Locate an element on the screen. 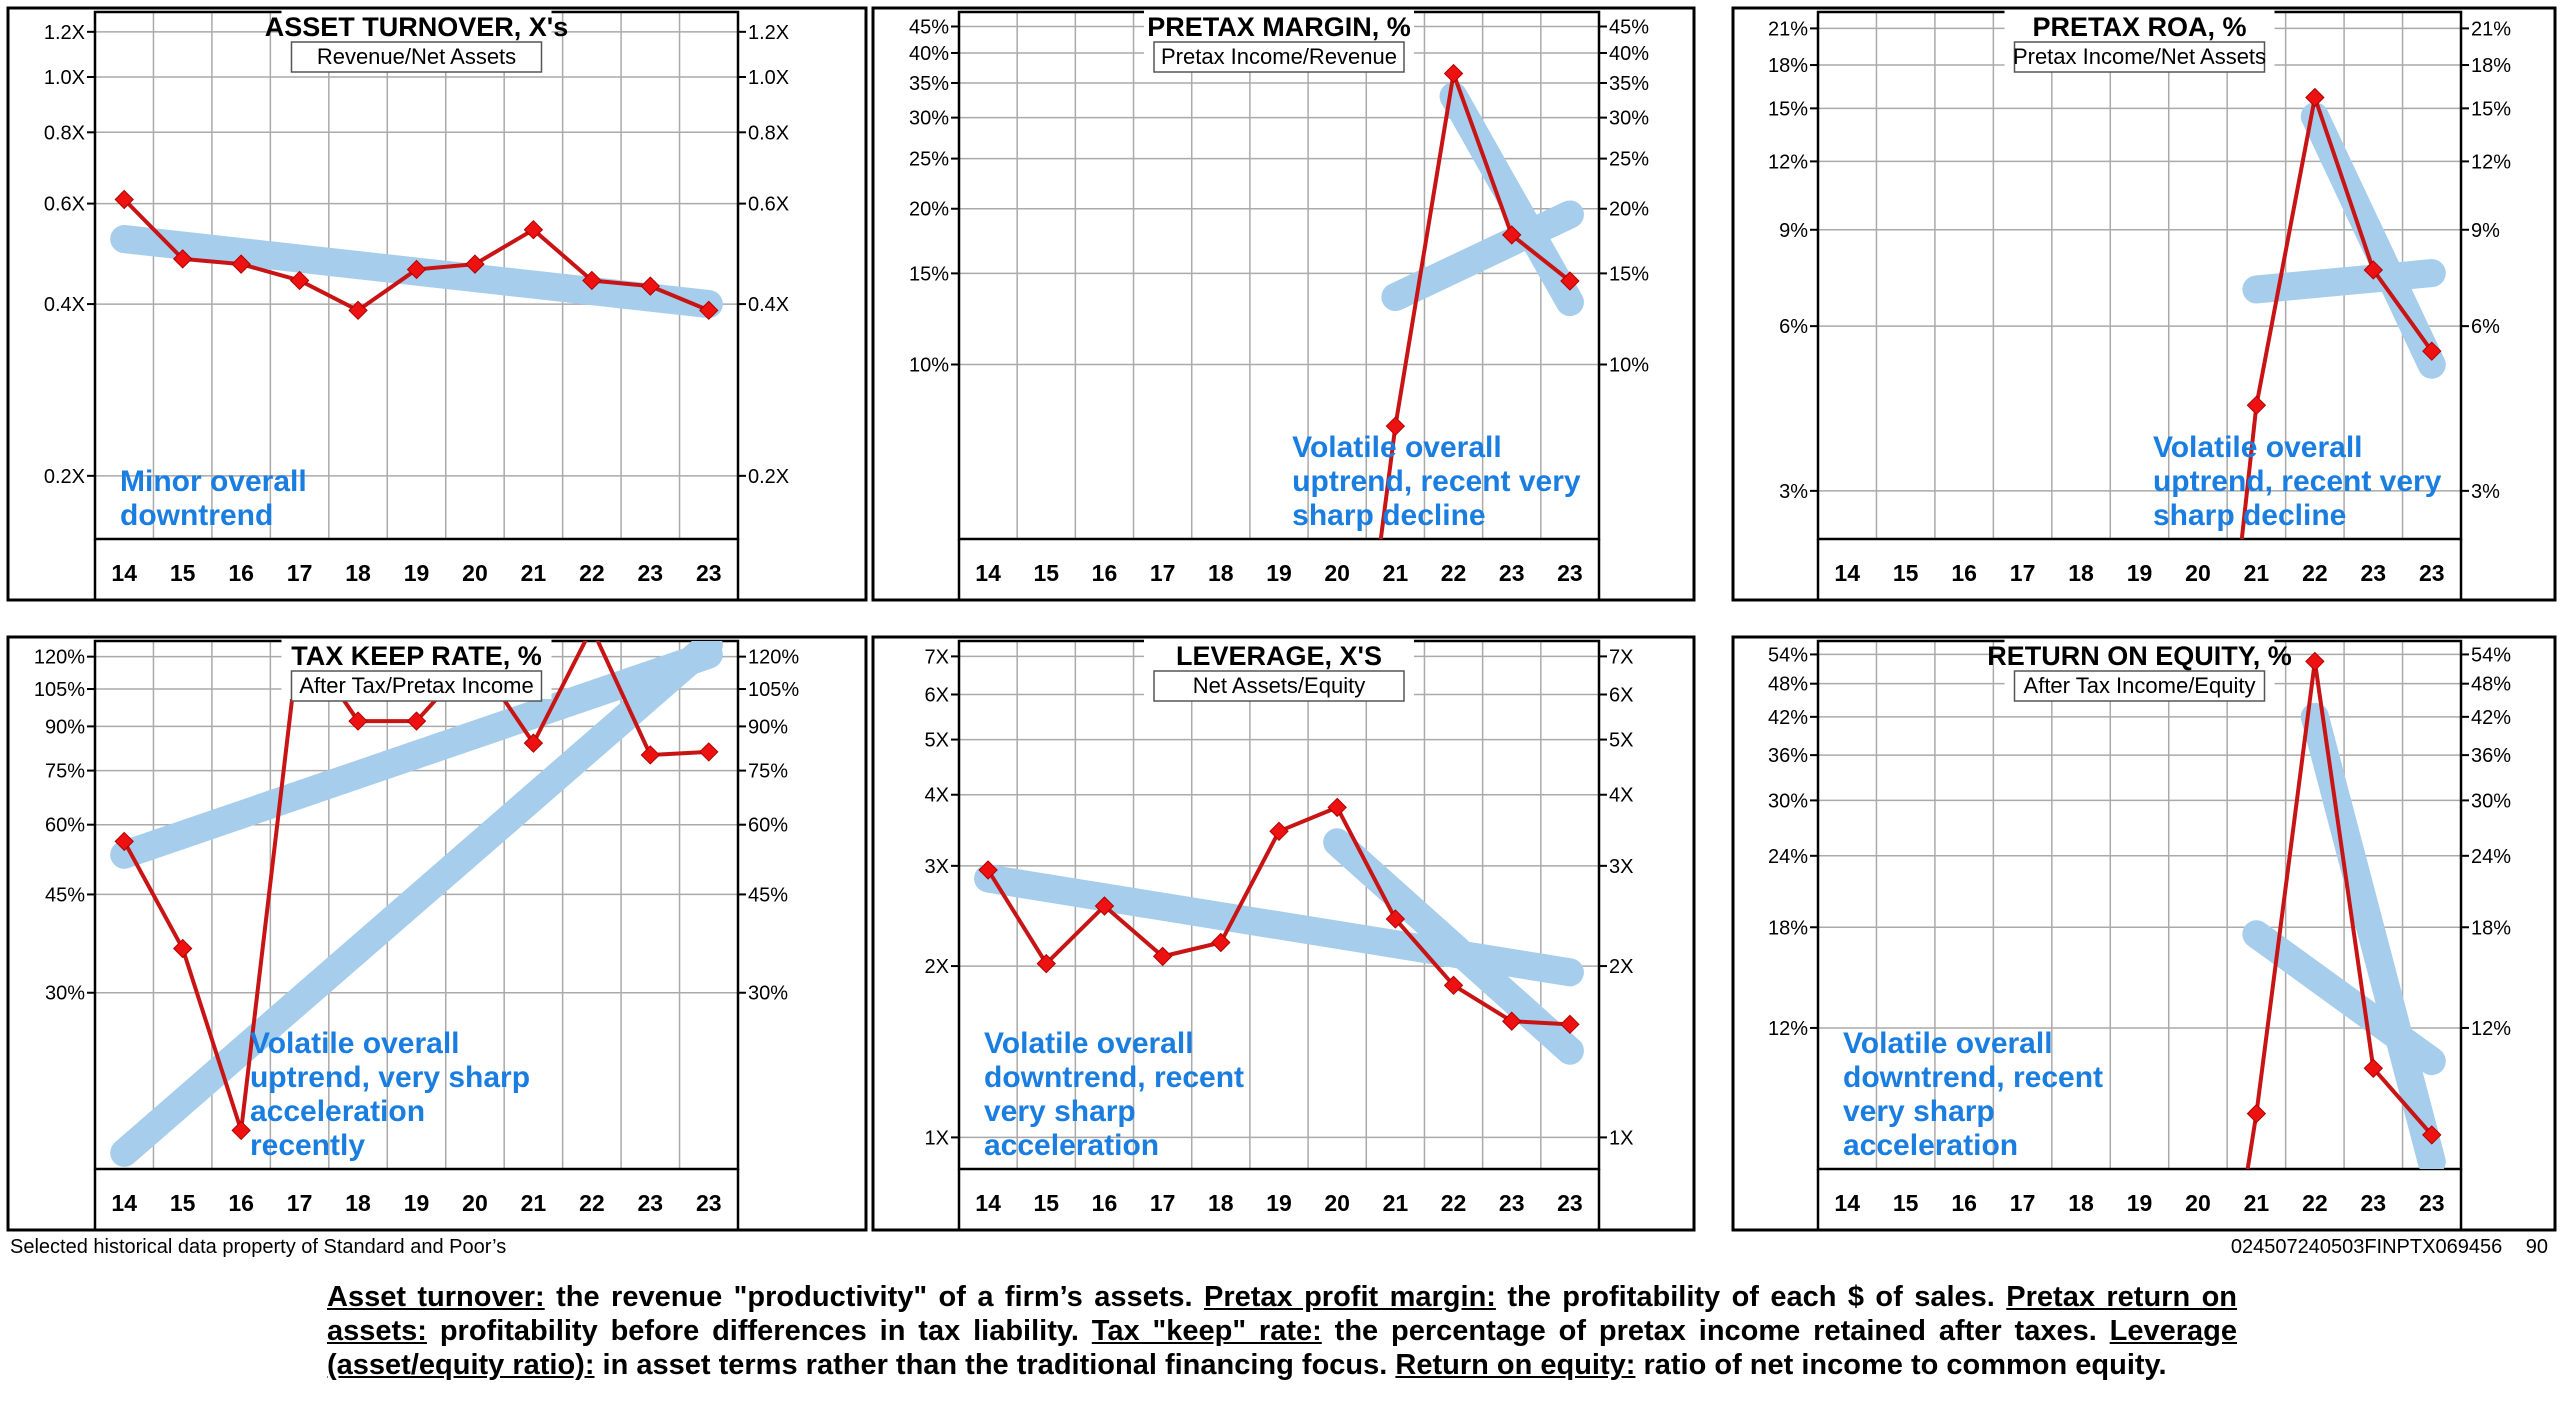  y-tick-label-right: 75% is located at coordinates (768, 772).